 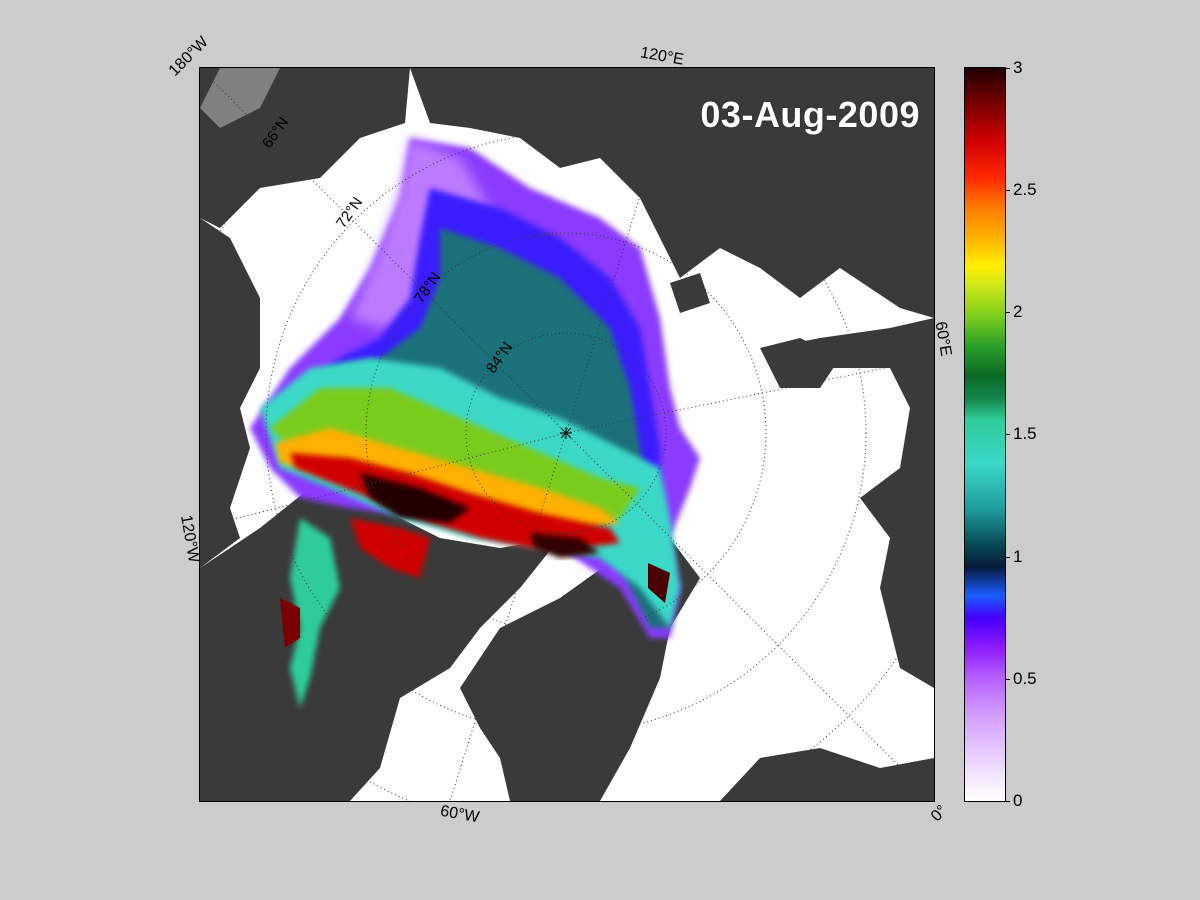 What do you see at coordinates (1025, 189) in the screenshot?
I see `colorbar-label-2.5: 2.5` at bounding box center [1025, 189].